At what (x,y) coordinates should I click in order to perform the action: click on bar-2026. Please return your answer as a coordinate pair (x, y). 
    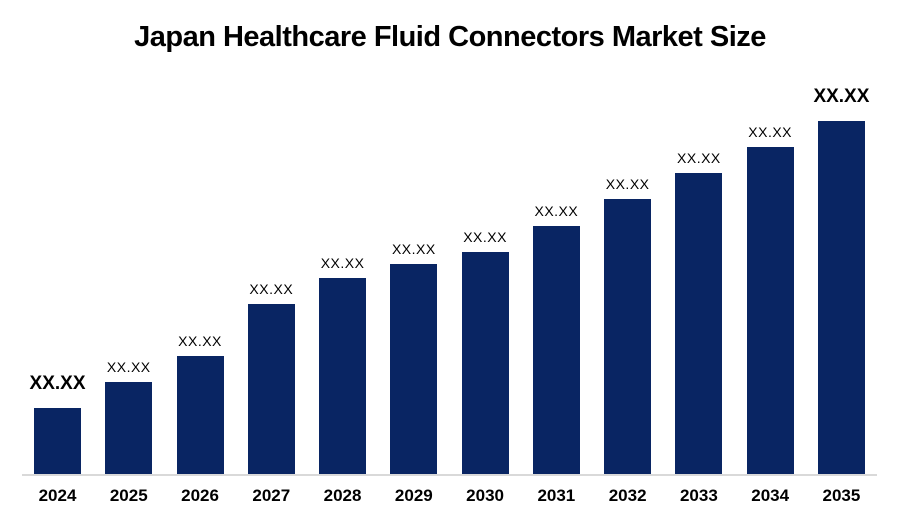
    Looking at the image, I should click on (200, 415).